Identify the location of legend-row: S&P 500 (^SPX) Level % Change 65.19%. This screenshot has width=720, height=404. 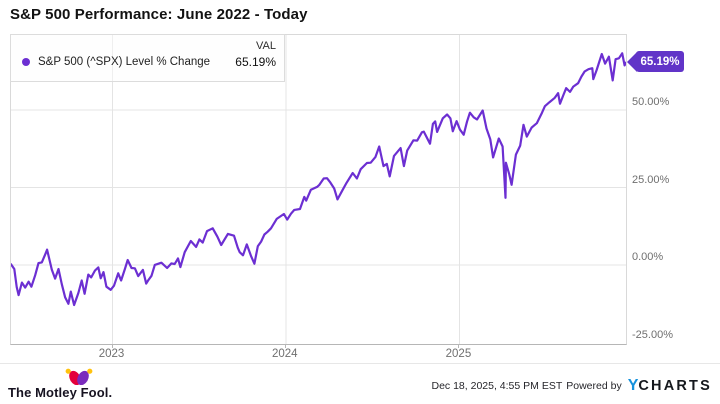
(147, 60).